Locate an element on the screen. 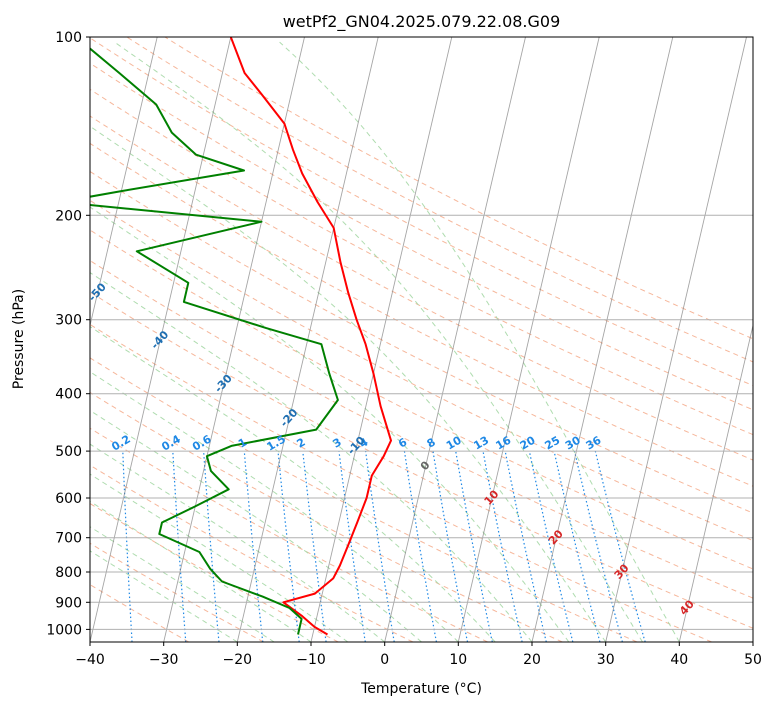 This screenshot has height=708, width=775. y-tick-label: 900 is located at coordinates (68, 603).